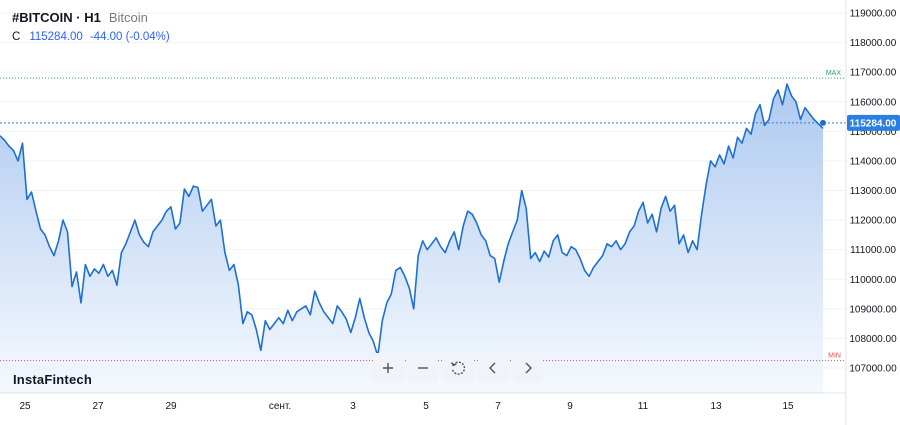 Image resolution: width=900 pixels, height=425 pixels. What do you see at coordinates (834, 73) in the screenshot?
I see `max-label: MAX` at bounding box center [834, 73].